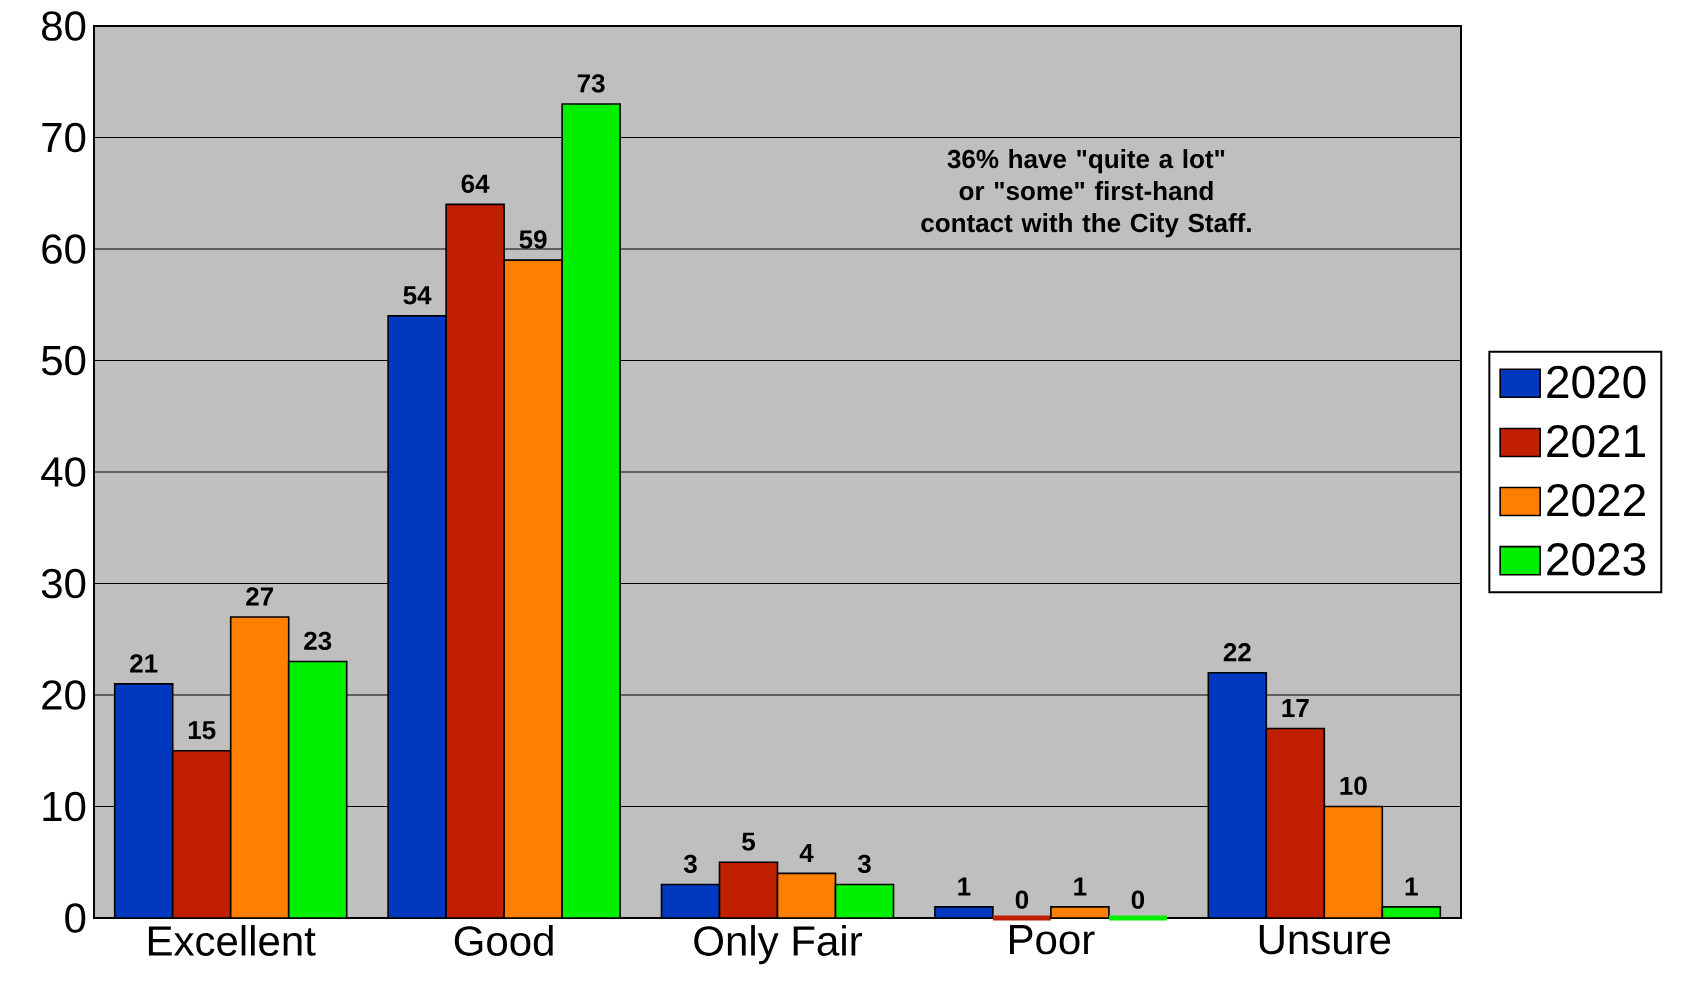 The width and height of the screenshot is (1682, 991). What do you see at coordinates (1237, 652) in the screenshot?
I see `data-label: 22` at bounding box center [1237, 652].